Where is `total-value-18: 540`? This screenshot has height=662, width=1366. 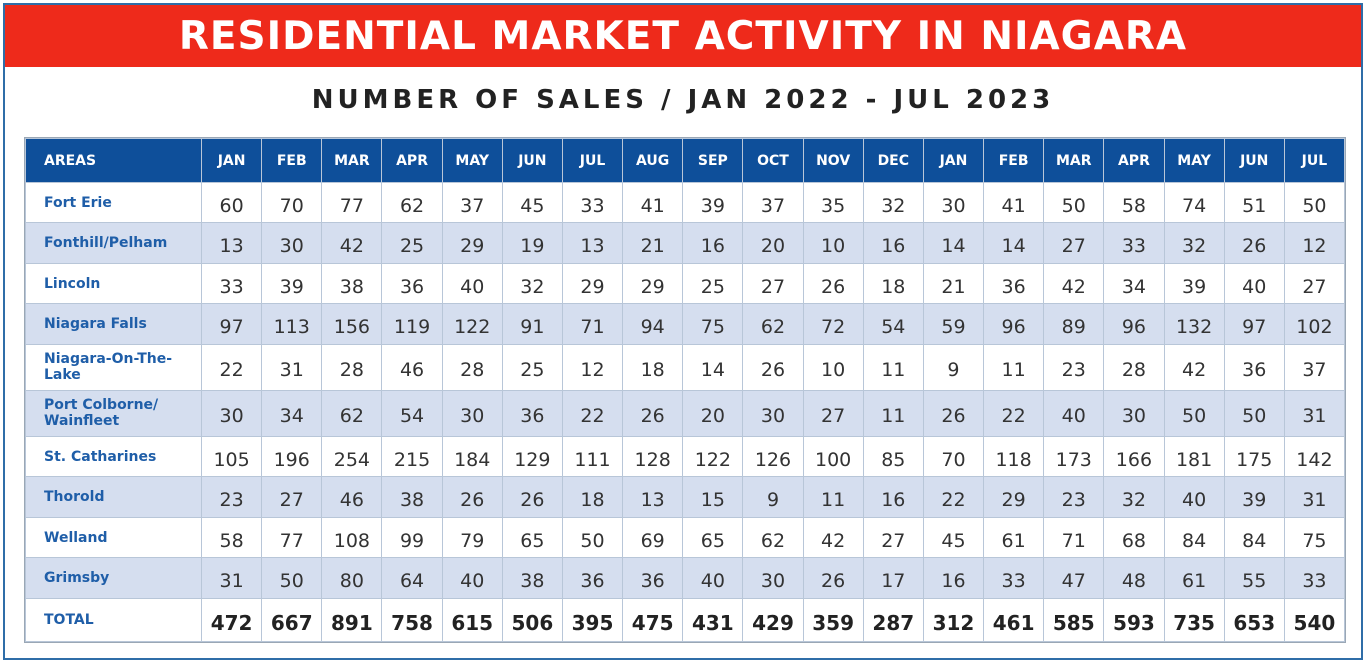
total-value-18: 540 is located at coordinates (1314, 620).